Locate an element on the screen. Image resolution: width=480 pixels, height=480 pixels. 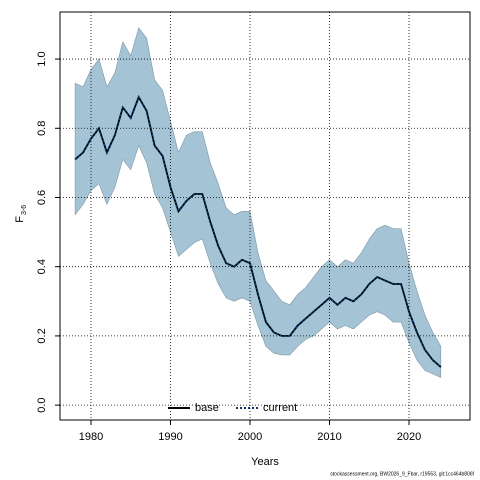
y-axis-label: F 3-6 is located at coordinates (21, 214).